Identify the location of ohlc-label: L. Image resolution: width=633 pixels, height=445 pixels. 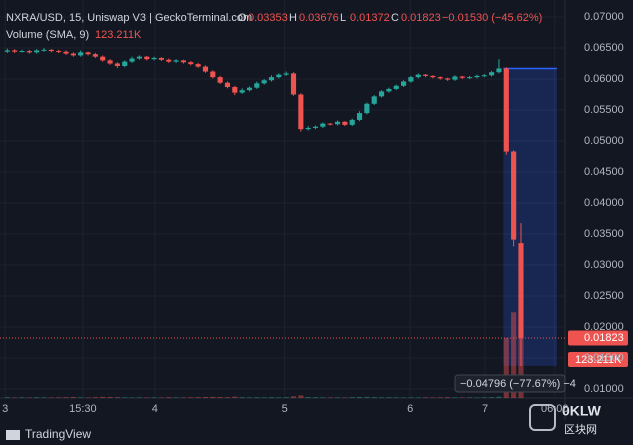
(343, 18).